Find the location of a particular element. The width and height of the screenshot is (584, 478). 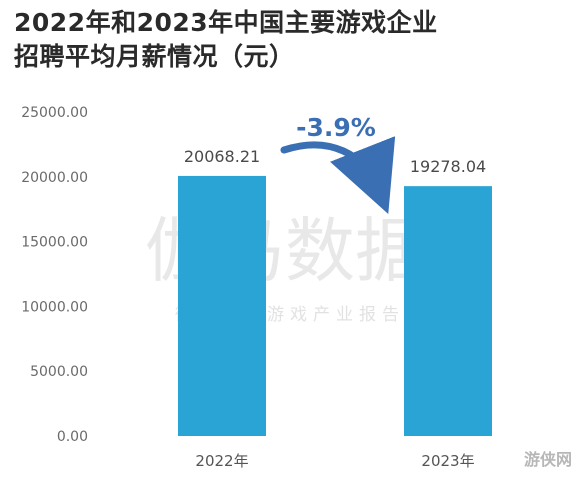

x-axis: 2022年 2023年 is located at coordinates (334, 461).